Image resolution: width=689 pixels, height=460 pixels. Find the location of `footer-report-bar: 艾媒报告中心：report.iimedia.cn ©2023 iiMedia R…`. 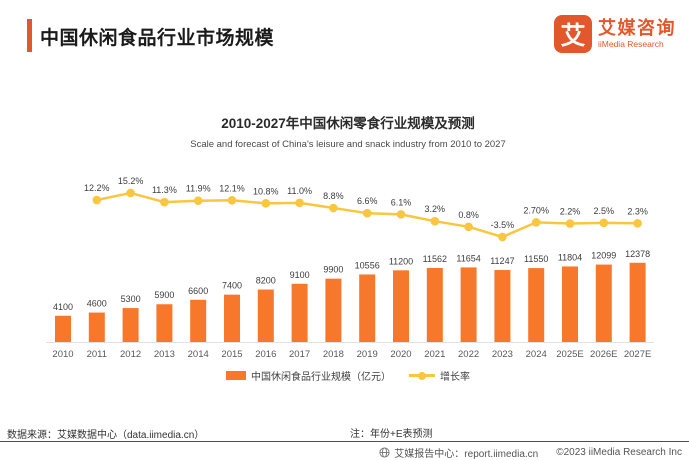

footer-report-bar: 艾媒报告中心：report.iimedia.cn ©2023 iiMedia R… is located at coordinates (530, 452).